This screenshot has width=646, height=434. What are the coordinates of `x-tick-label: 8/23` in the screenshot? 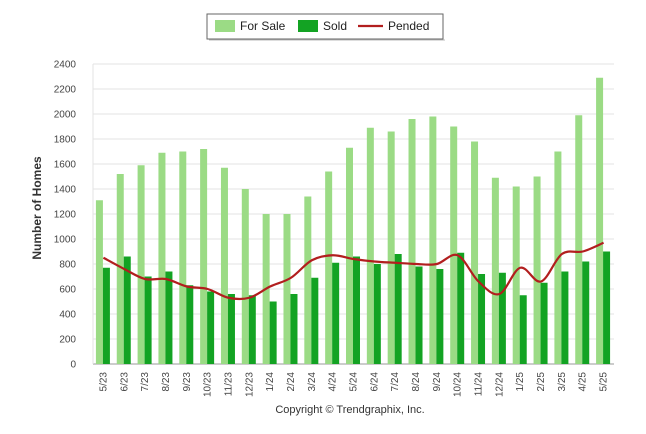 It's located at (166, 382).